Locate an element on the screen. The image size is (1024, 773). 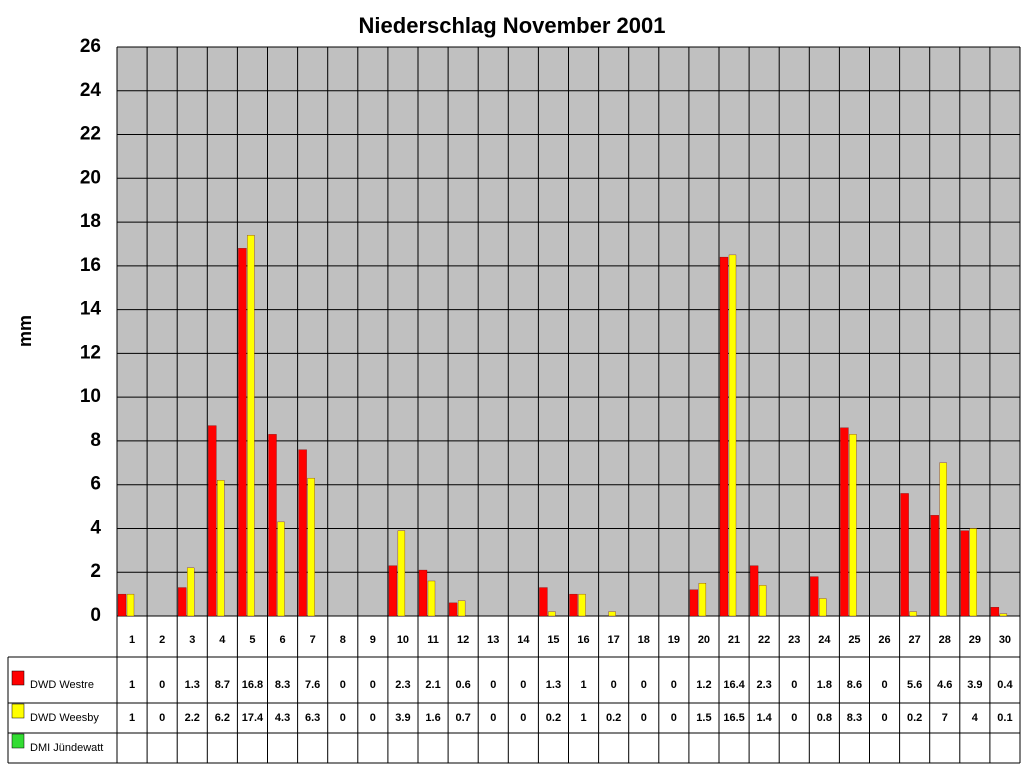
y-tick-label: 18 is located at coordinates (90, 221).